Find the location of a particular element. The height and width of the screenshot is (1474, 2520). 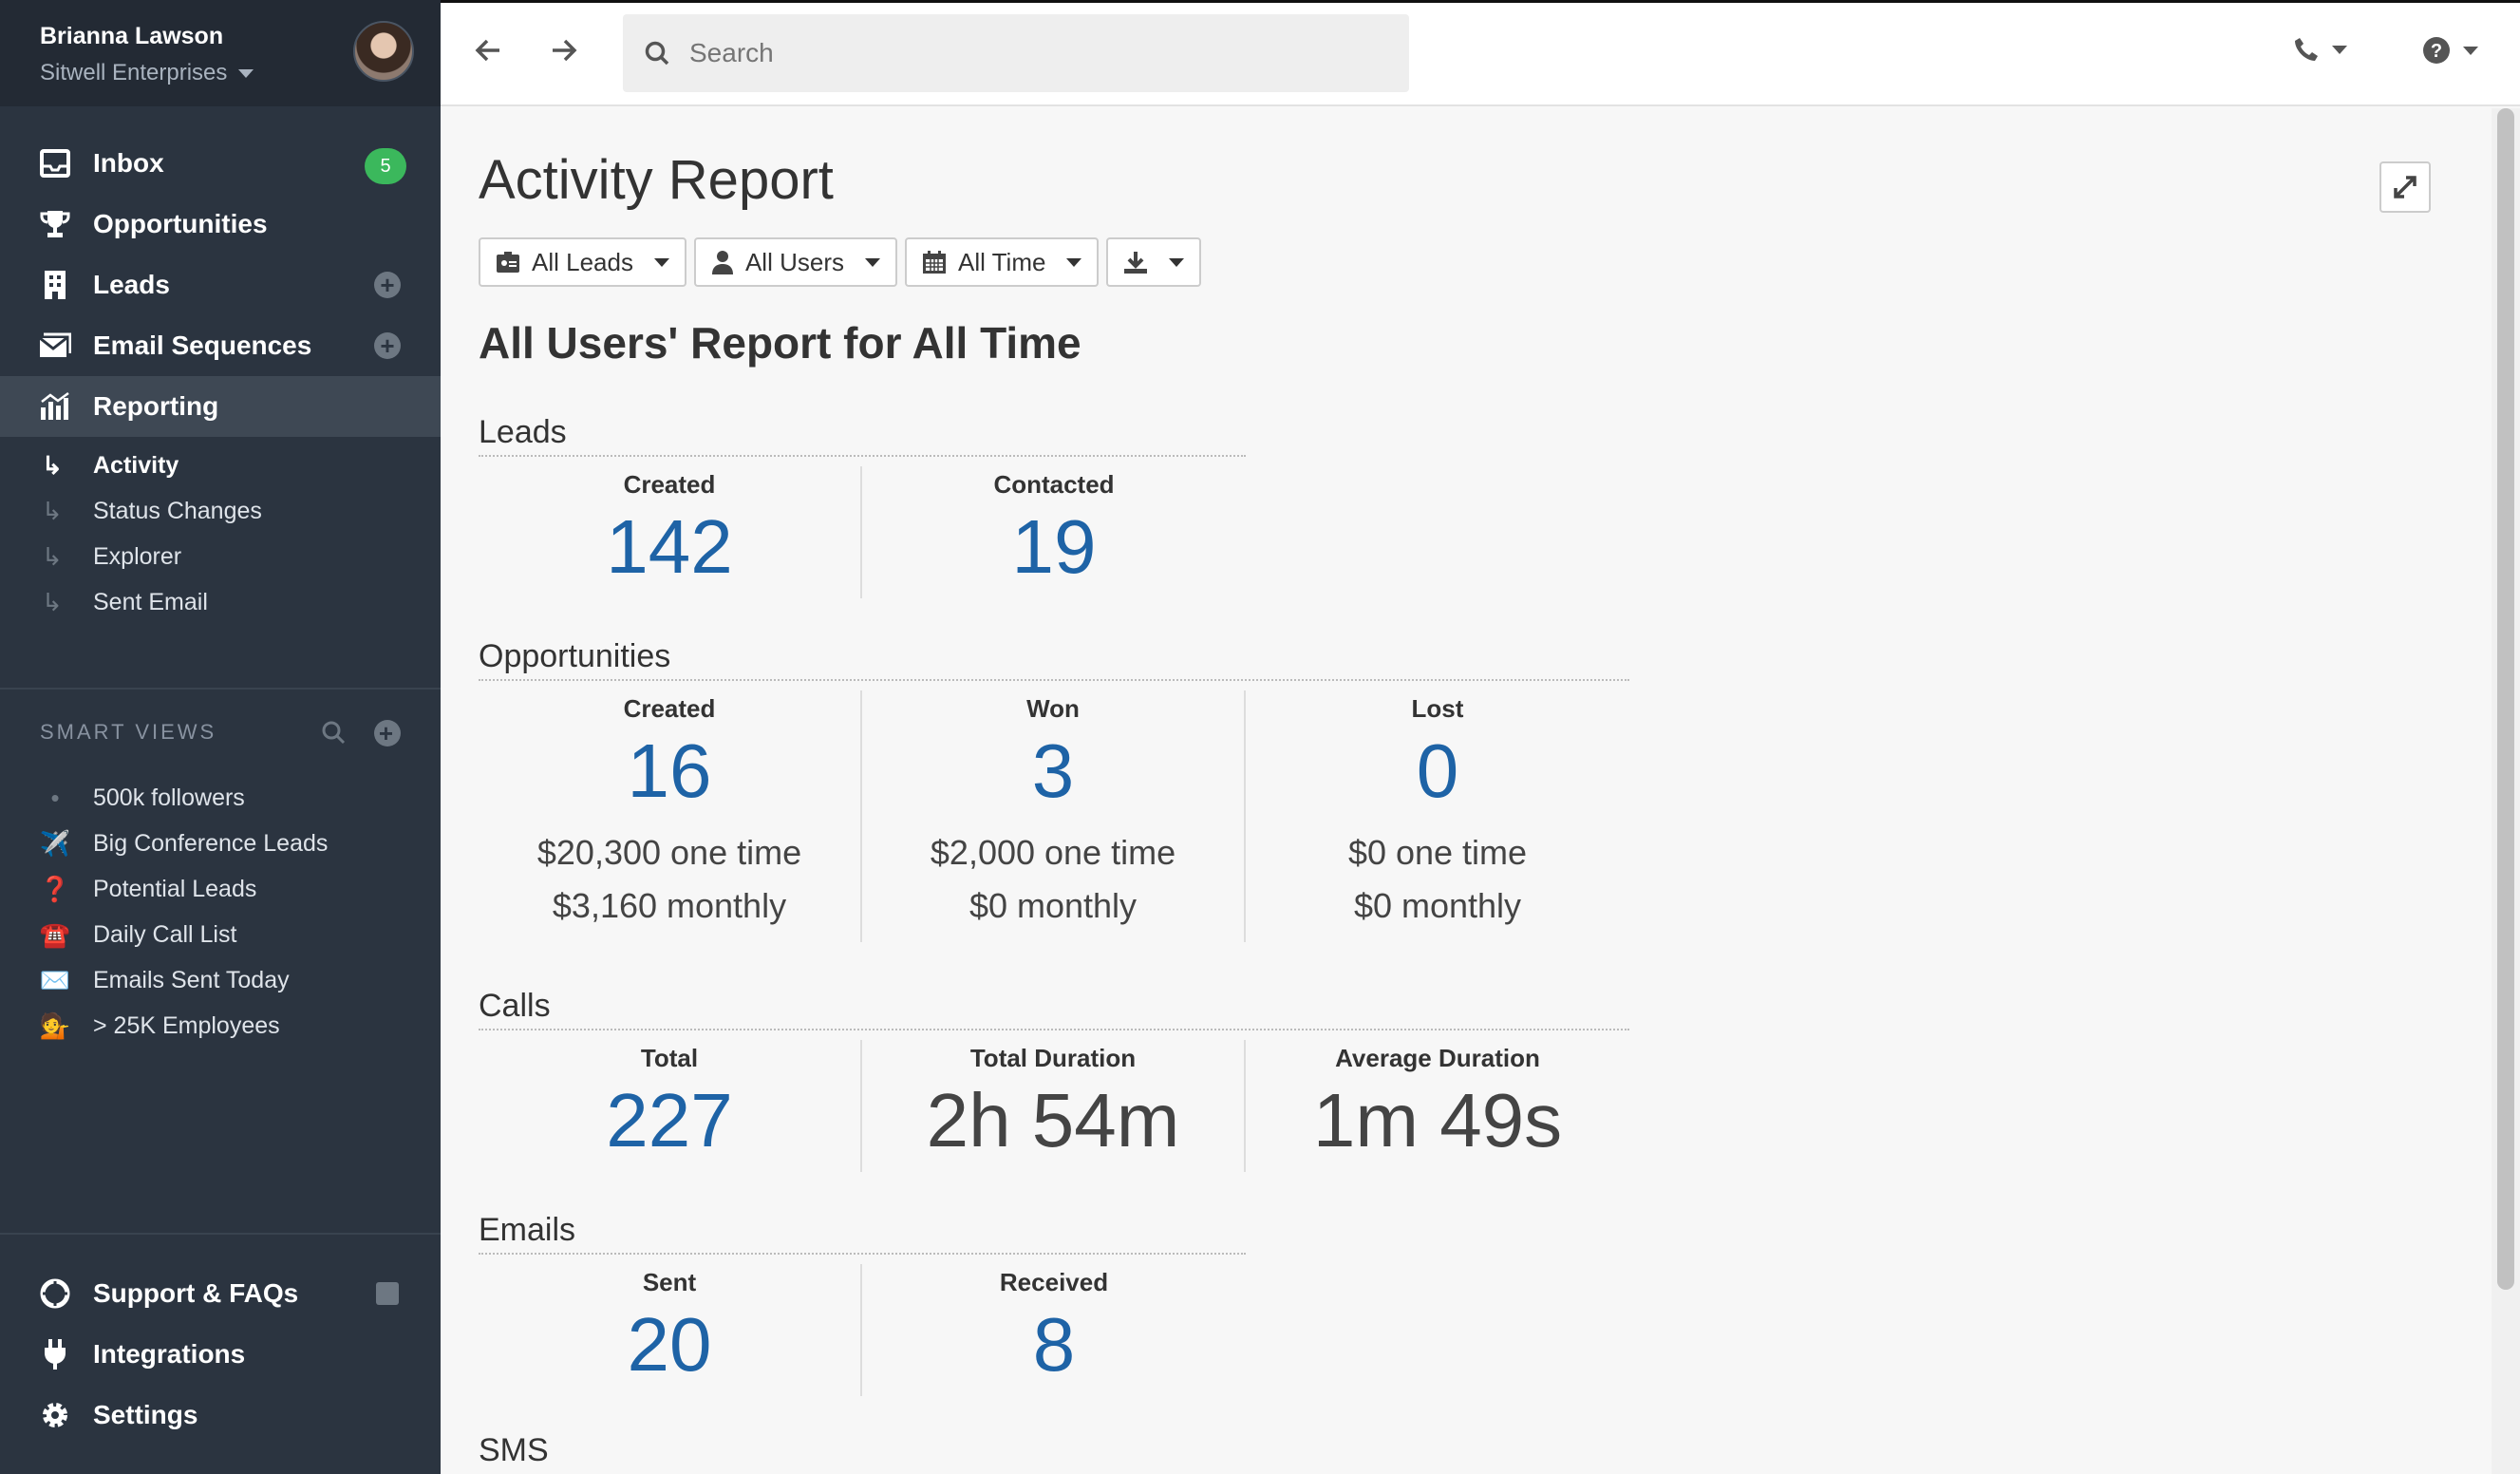

subnav-item-explorer: ↳ Explorer is located at coordinates (220, 556).